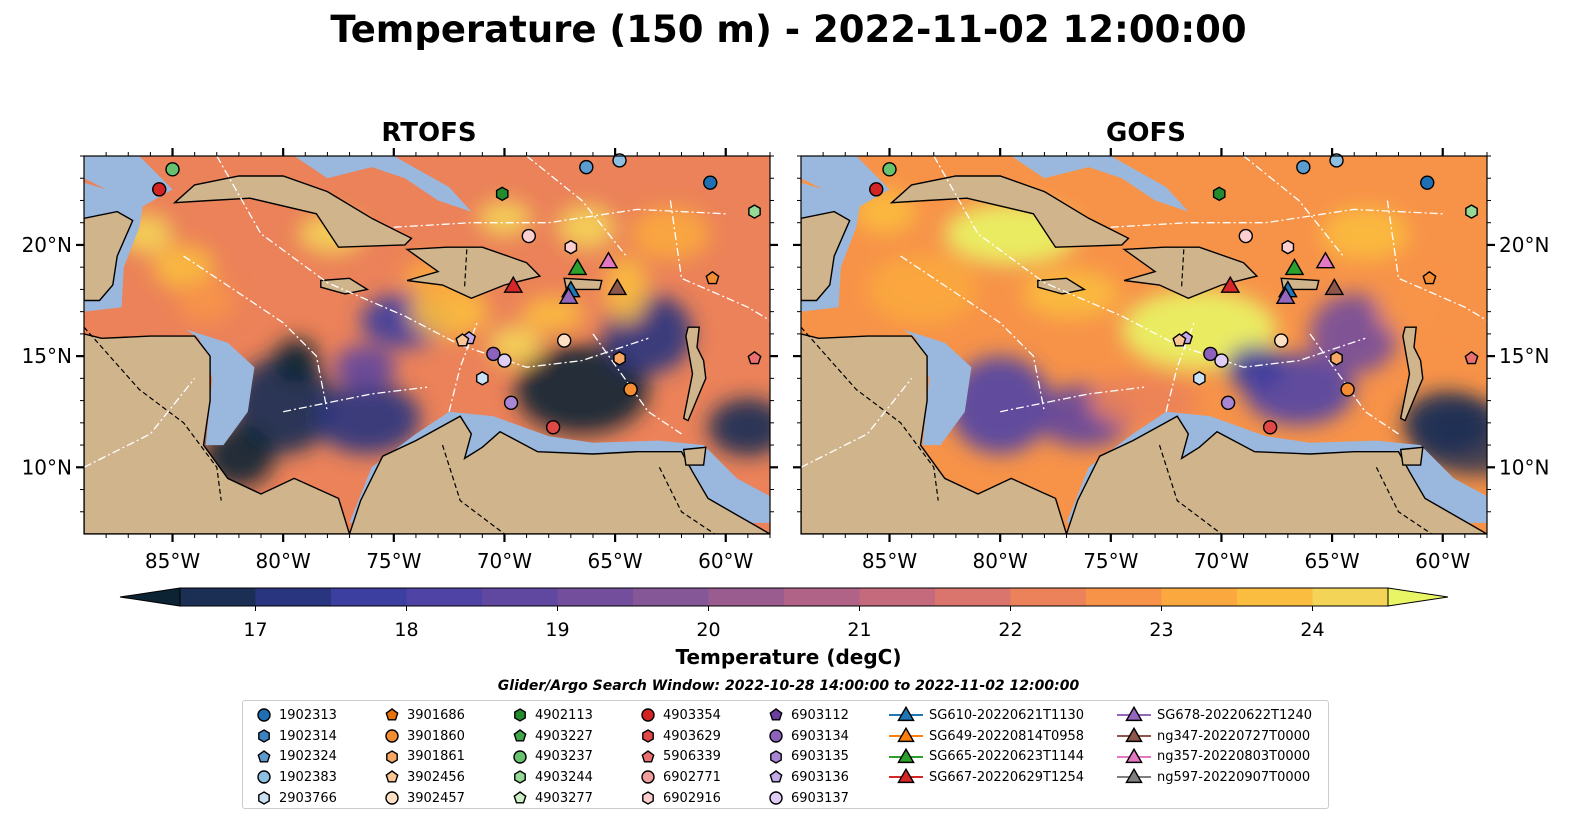 Image resolution: width=1577 pixels, height=826 pixels. Describe the element at coordinates (1234, 777) in the screenshot. I see `legend-label: ng597-20220907T0000` at that location.